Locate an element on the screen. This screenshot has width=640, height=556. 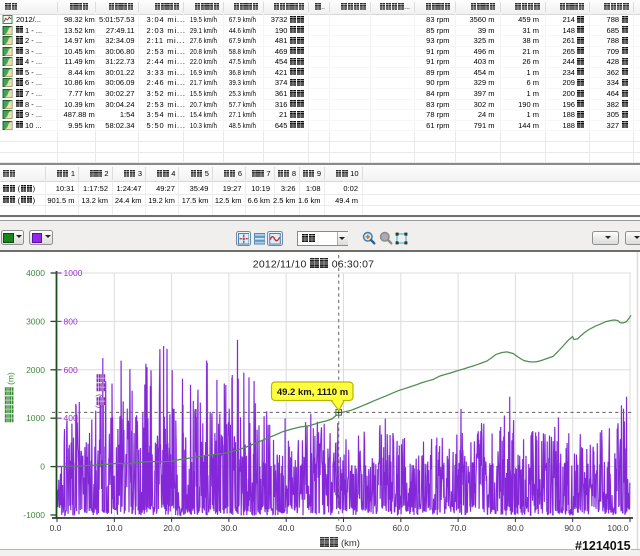
svg-text: 10.0 is located at coordinates (114, 528).